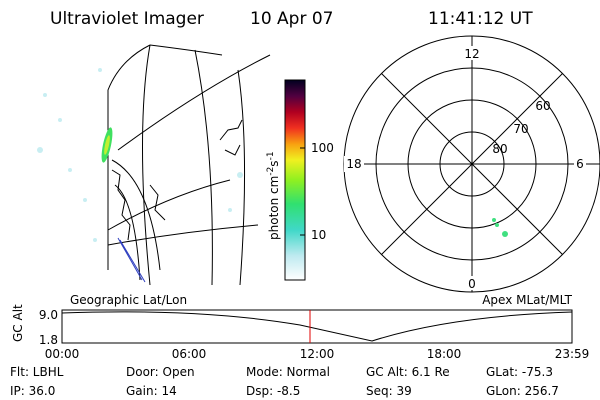 The image size is (600, 400). What do you see at coordinates (480, 19) in the screenshot?
I see `time: 11:41:12 UT` at bounding box center [480, 19].